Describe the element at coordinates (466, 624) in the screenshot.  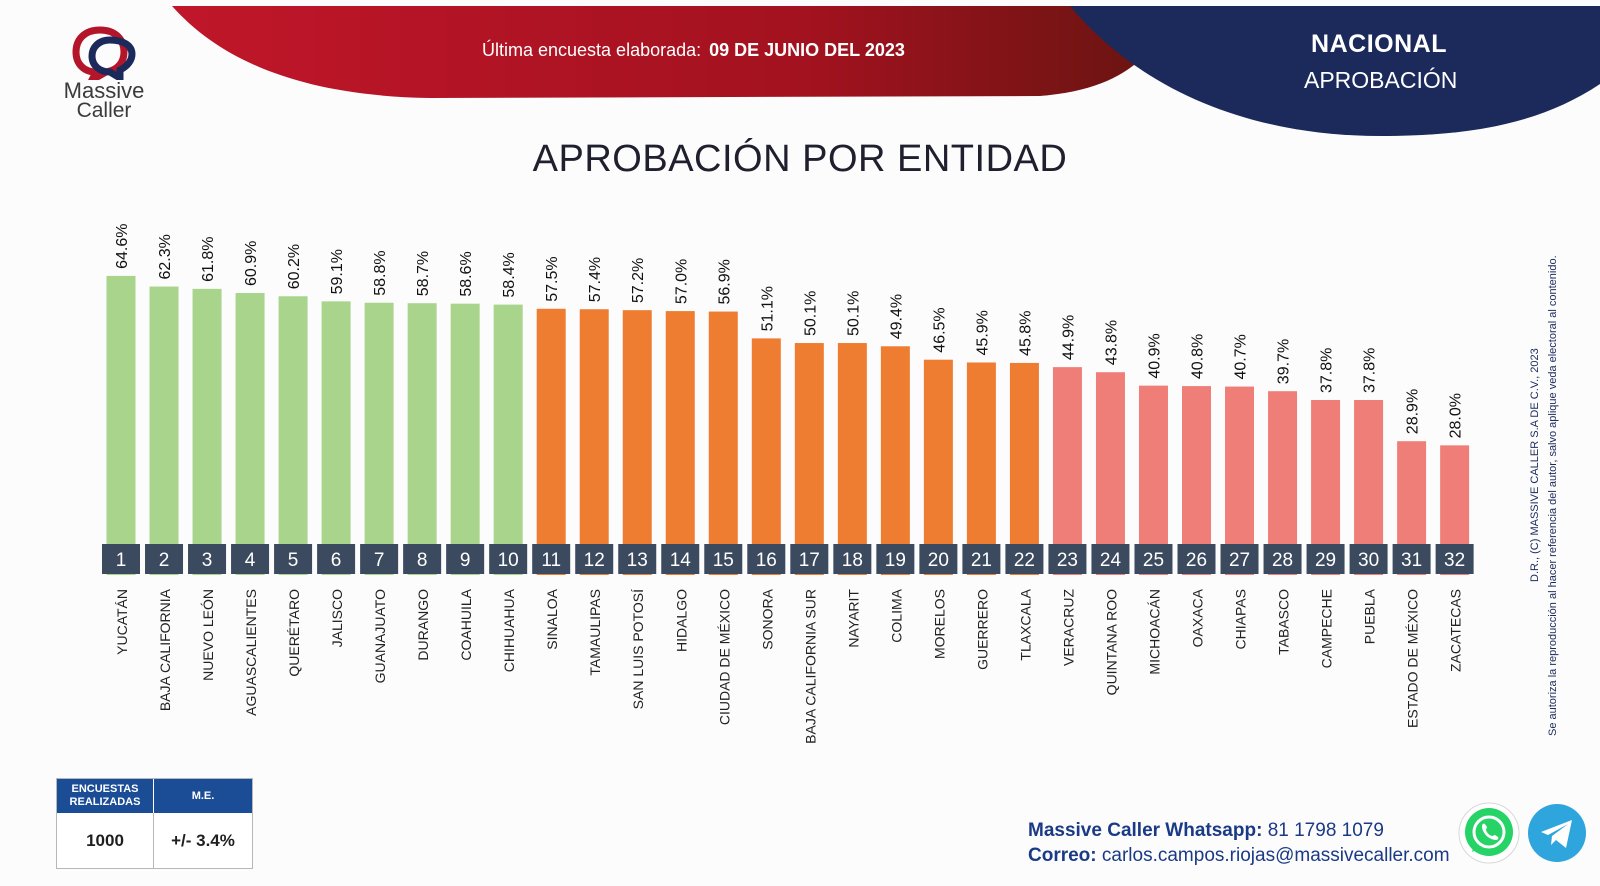
I see `category-label: COAHUILA` at that location.